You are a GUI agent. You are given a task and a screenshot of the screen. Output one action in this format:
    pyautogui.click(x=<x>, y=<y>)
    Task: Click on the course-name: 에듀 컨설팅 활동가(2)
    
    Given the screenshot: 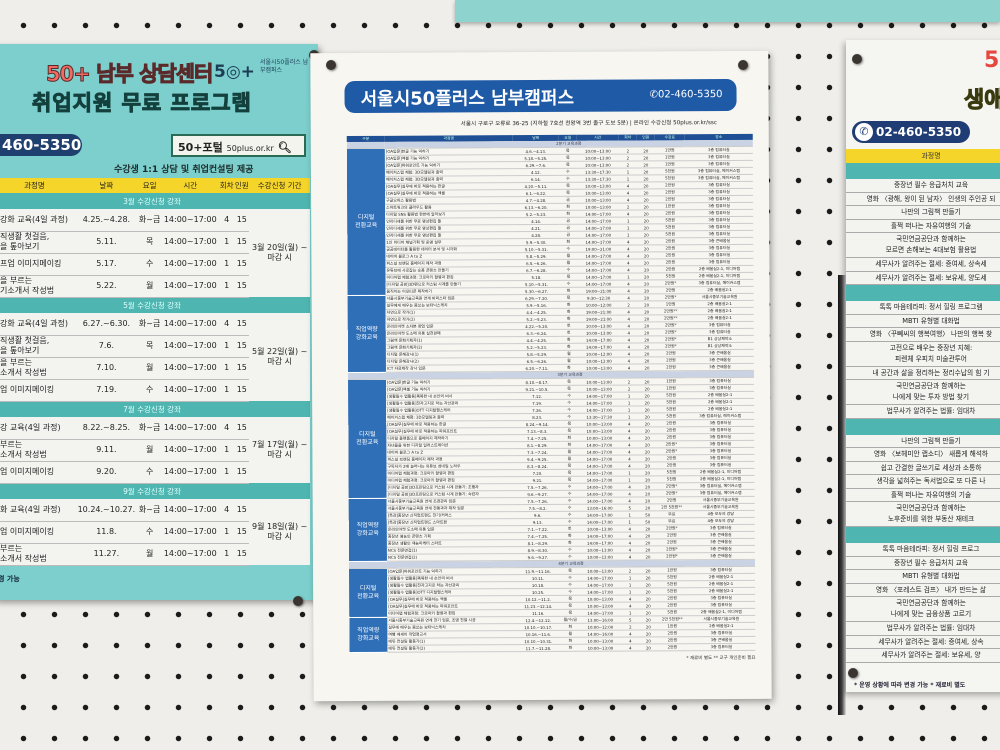 What is the action you would take?
    pyautogui.click(x=451, y=648)
    